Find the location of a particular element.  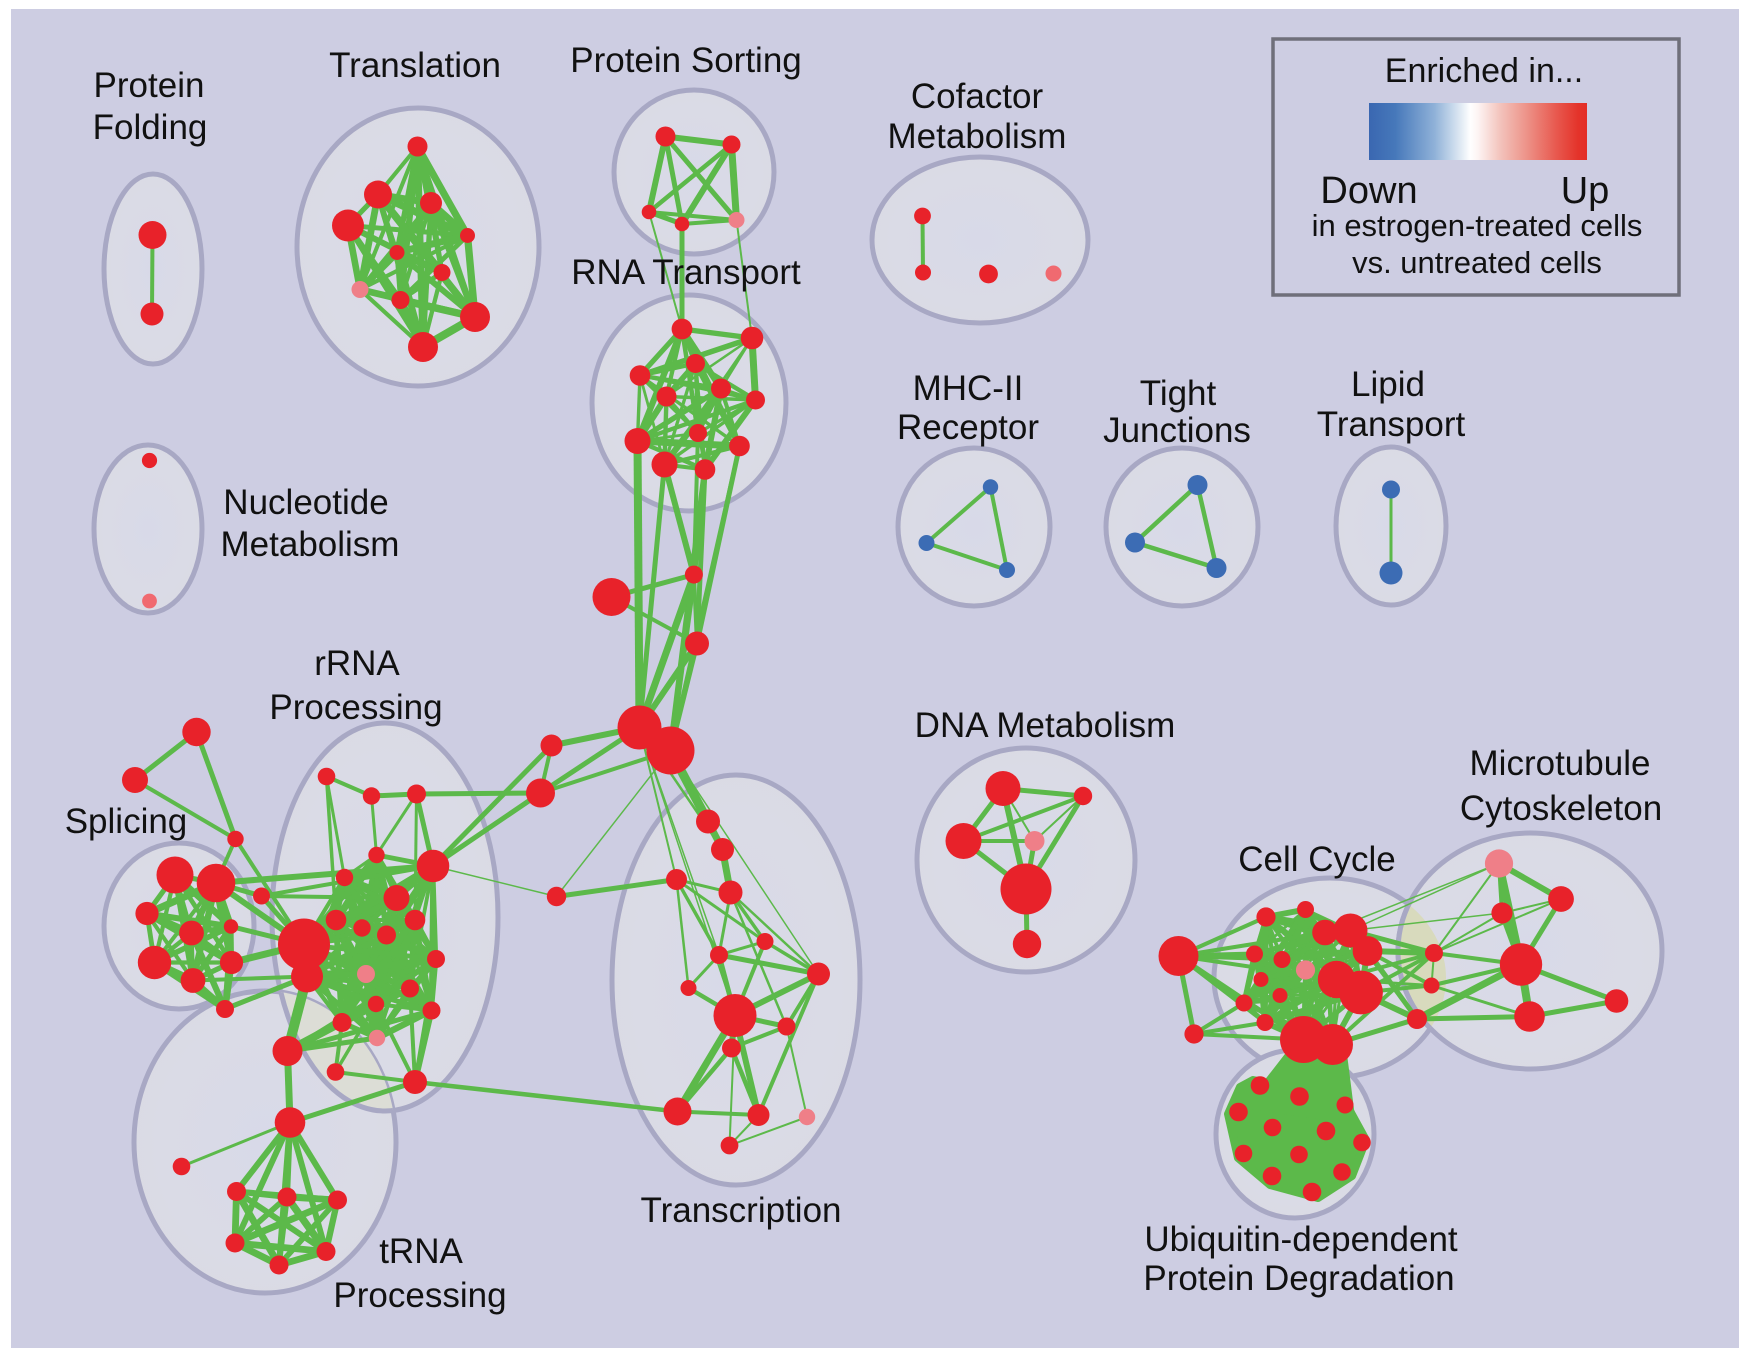

svg-text: Transcription is located at coordinates (741, 1210).